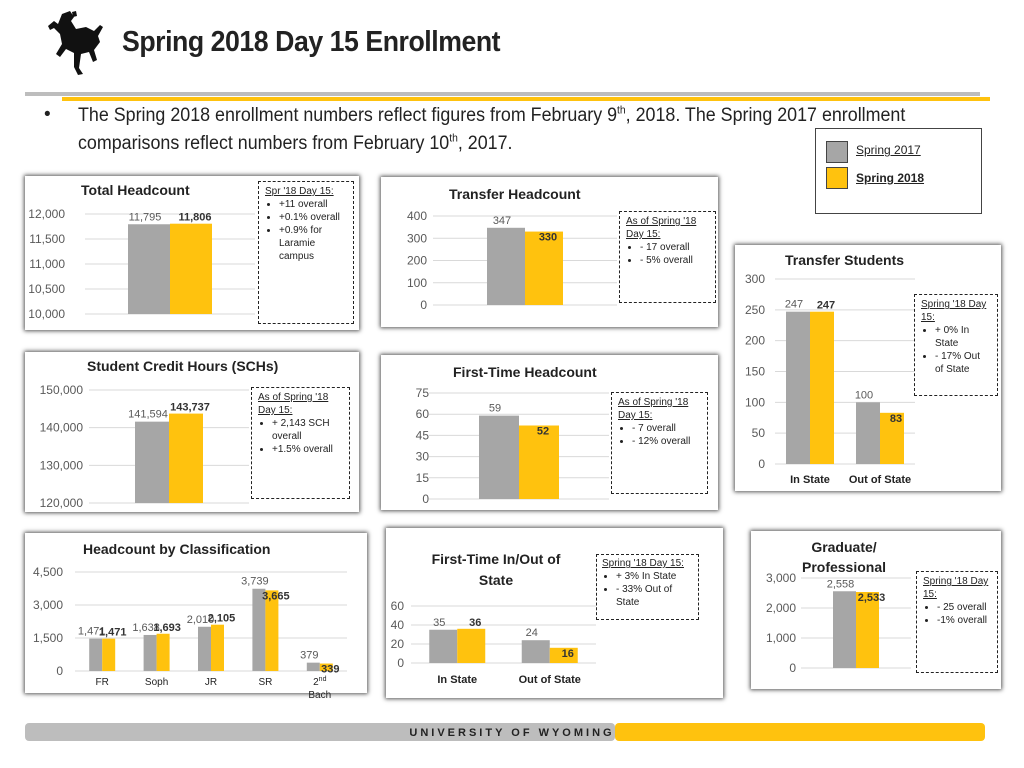 Image resolution: width=1024 pixels, height=768 pixels. Describe the element at coordinates (183, 366) in the screenshot. I see `chart-title: Student Credit Hours (SCHs)` at that location.